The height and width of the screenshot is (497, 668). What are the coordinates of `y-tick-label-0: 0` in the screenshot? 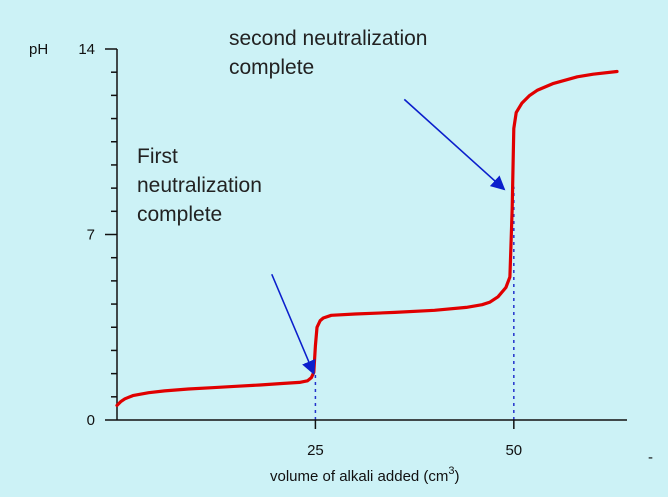 It's located at (91, 420).